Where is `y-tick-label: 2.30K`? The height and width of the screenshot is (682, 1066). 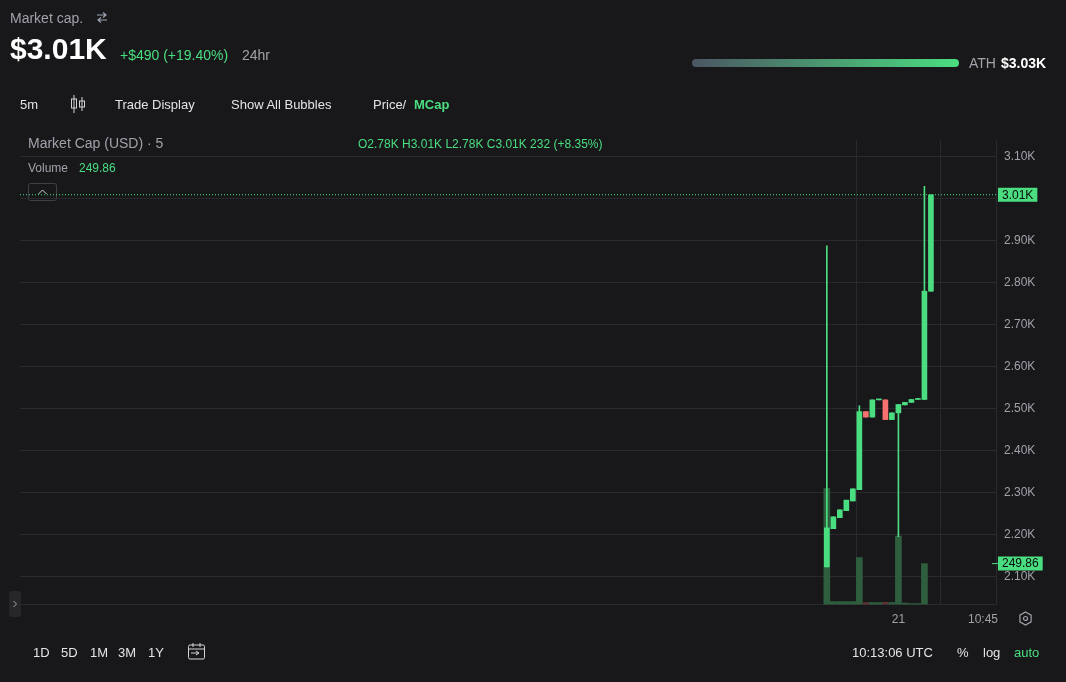 y-tick-label: 2.30K is located at coordinates (1020, 491).